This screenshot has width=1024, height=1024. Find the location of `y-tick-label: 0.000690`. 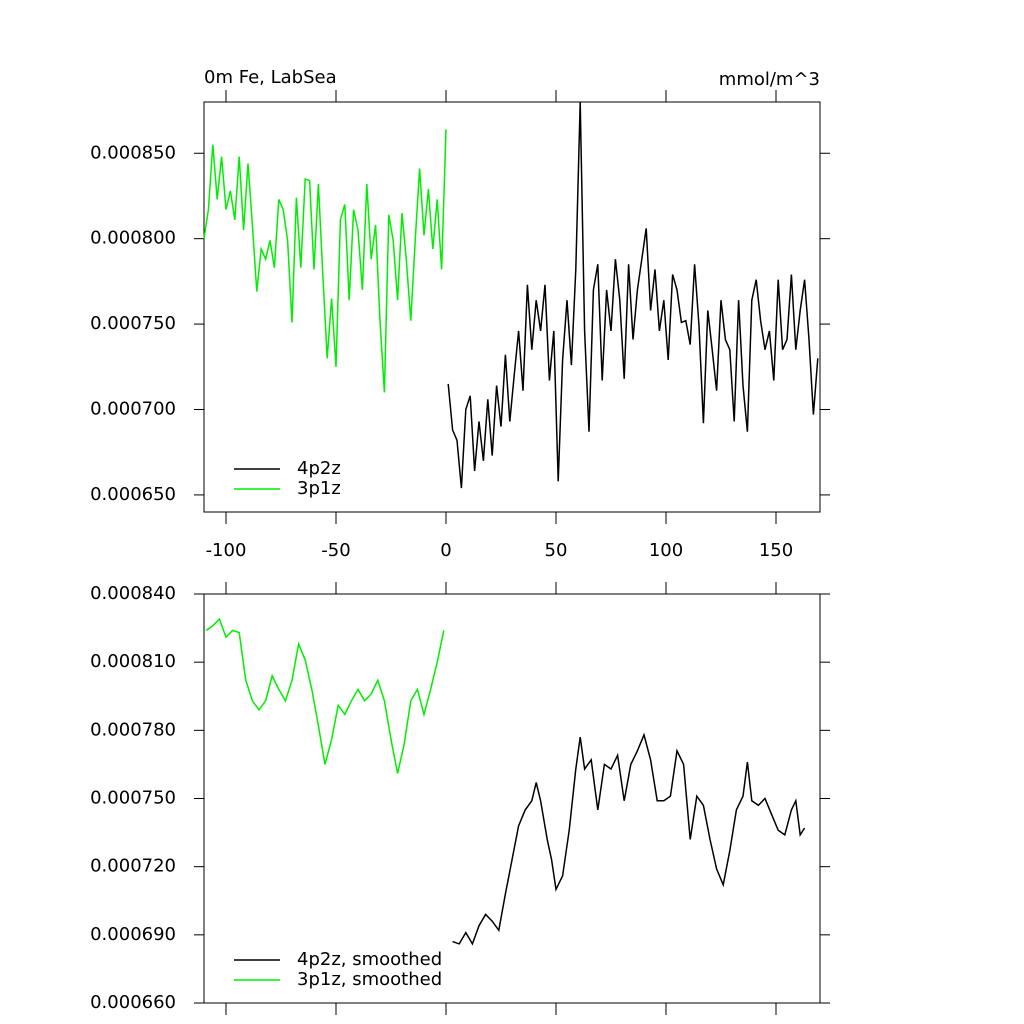

y-tick-label: 0.000690 is located at coordinates (133, 934).